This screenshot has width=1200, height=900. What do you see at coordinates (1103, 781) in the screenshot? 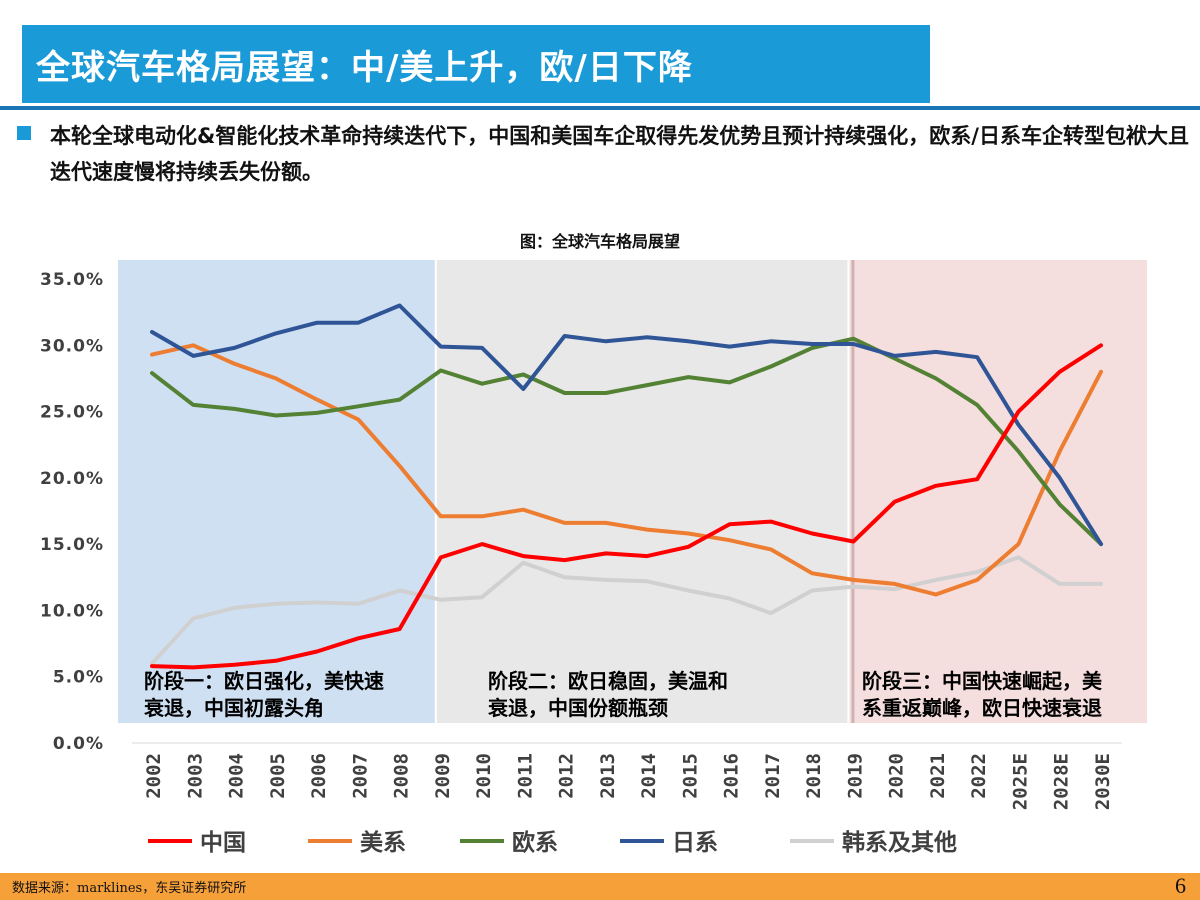
I see `x-tick-label: 2030E` at bounding box center [1103, 781].